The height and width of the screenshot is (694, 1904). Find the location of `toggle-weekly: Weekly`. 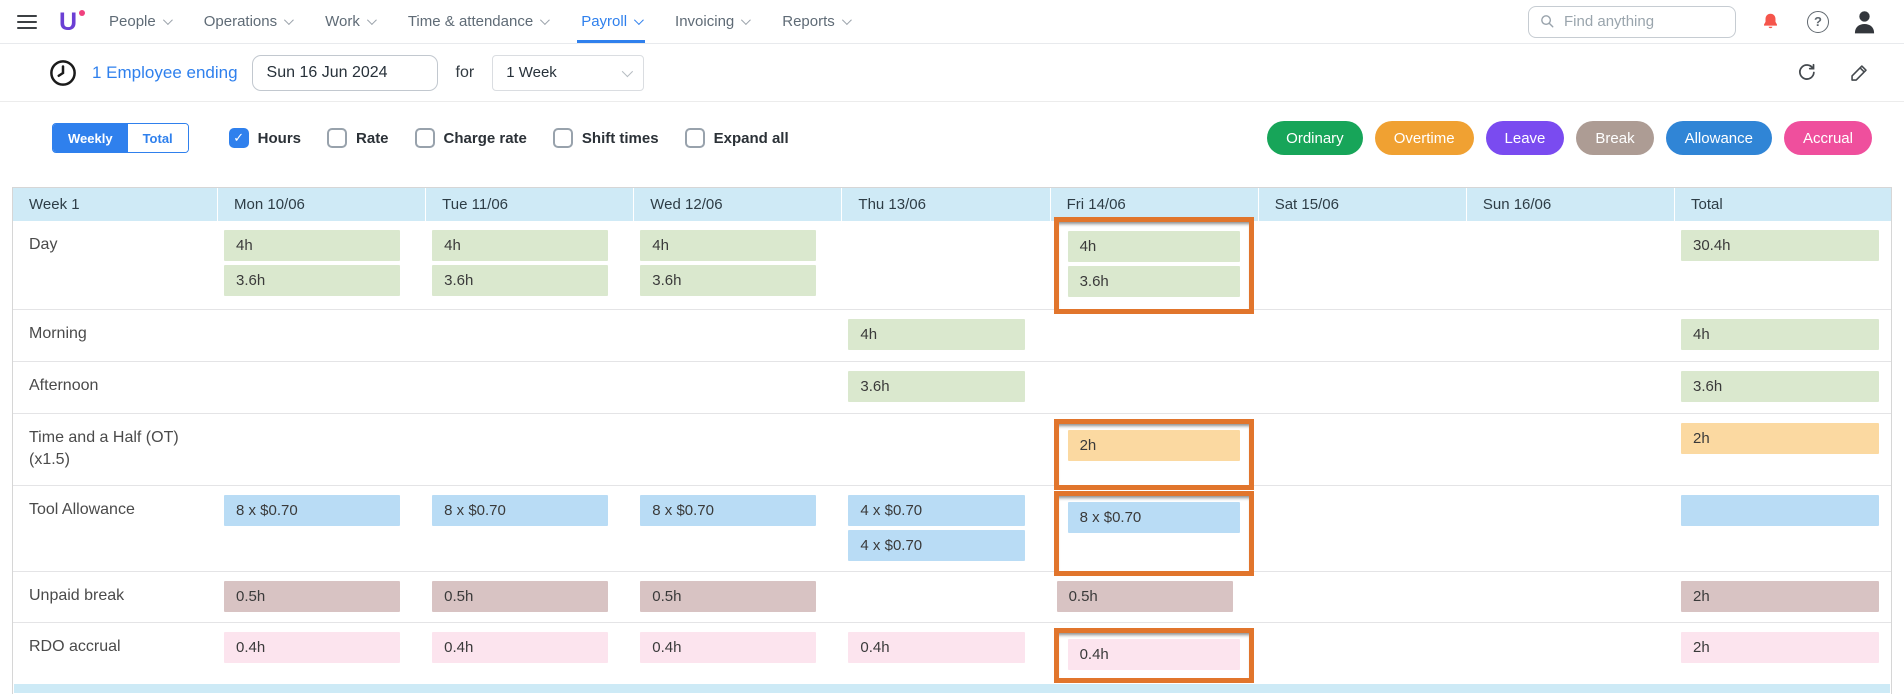

toggle-weekly: Weekly is located at coordinates (90, 138).